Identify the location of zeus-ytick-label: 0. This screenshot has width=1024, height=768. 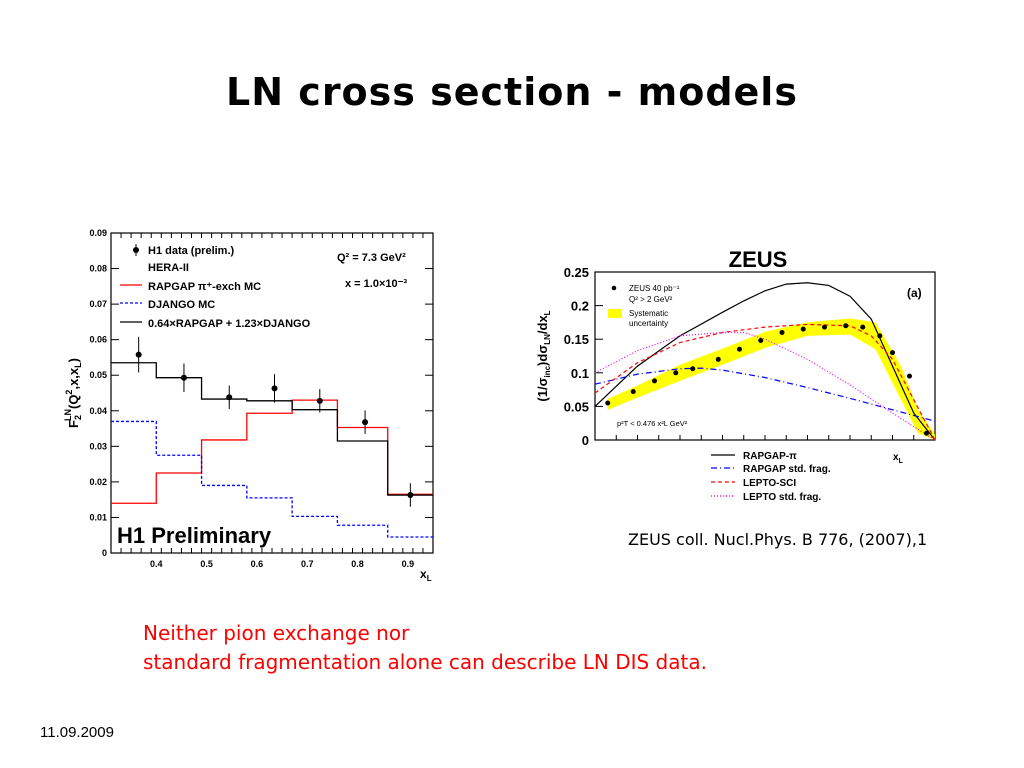
(585, 440).